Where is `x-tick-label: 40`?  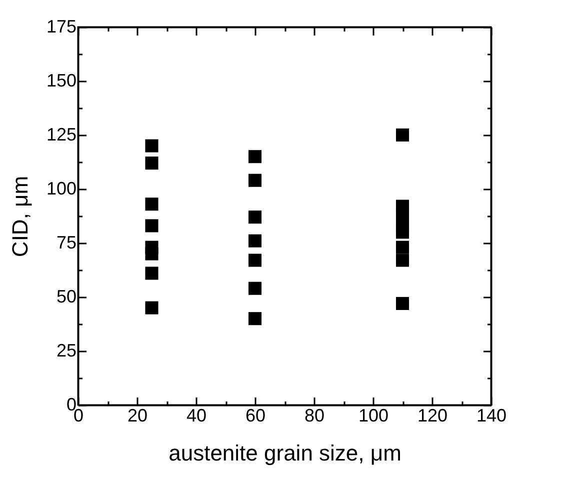 x-tick-label: 40 is located at coordinates (196, 416).